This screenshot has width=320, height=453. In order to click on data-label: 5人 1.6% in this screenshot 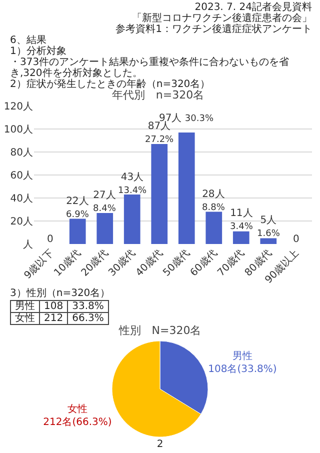, I will do `click(268, 227)`.